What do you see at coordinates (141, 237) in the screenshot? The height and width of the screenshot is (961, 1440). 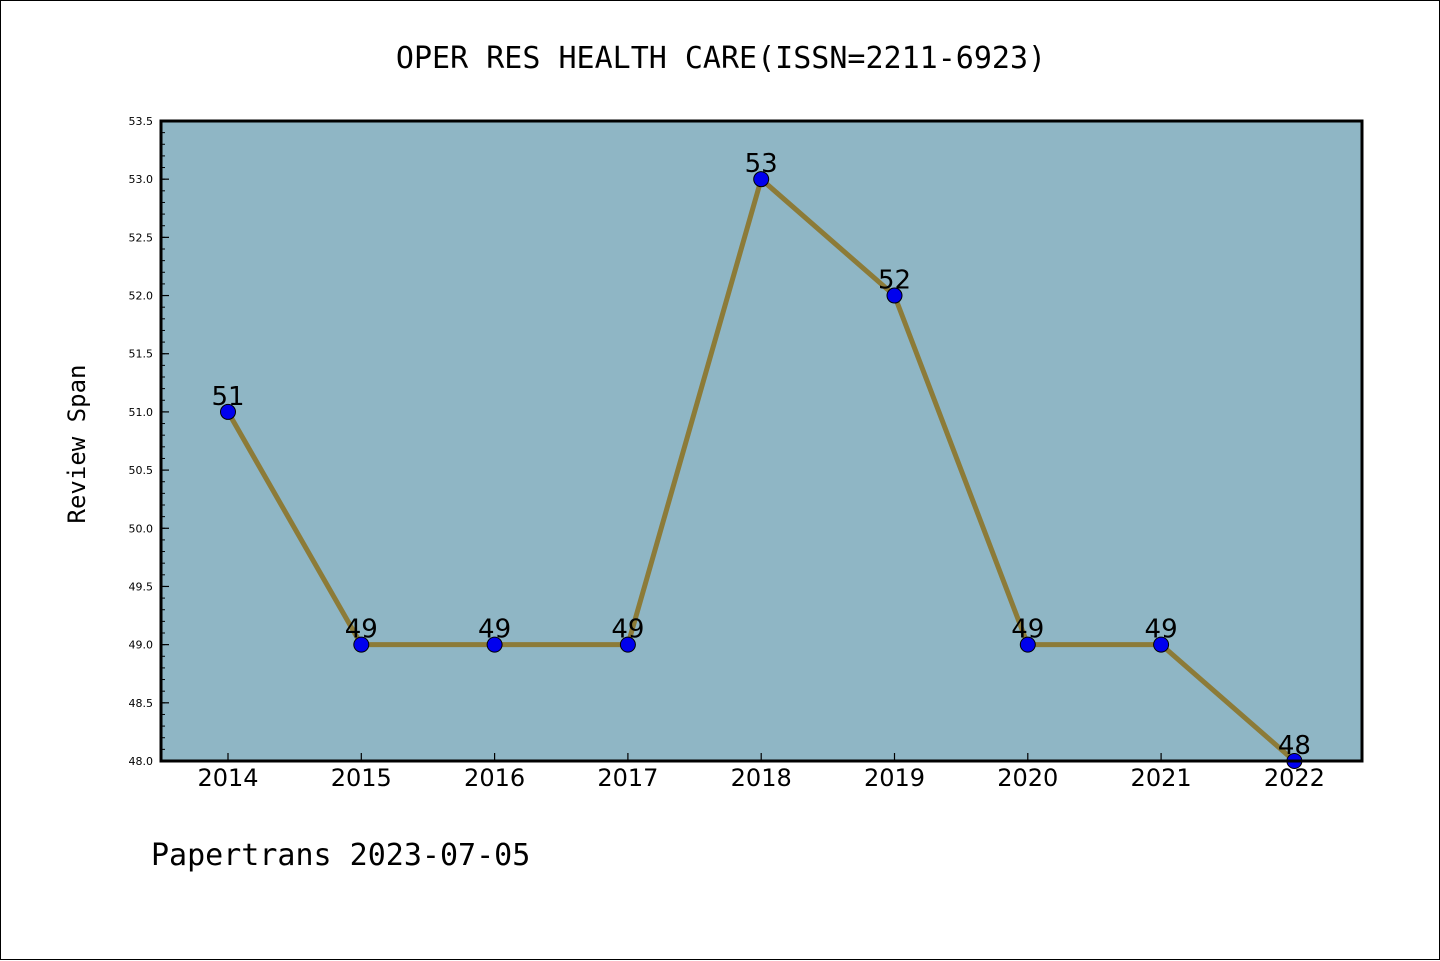 I see `y-tick-label: 52.5` at bounding box center [141, 237].